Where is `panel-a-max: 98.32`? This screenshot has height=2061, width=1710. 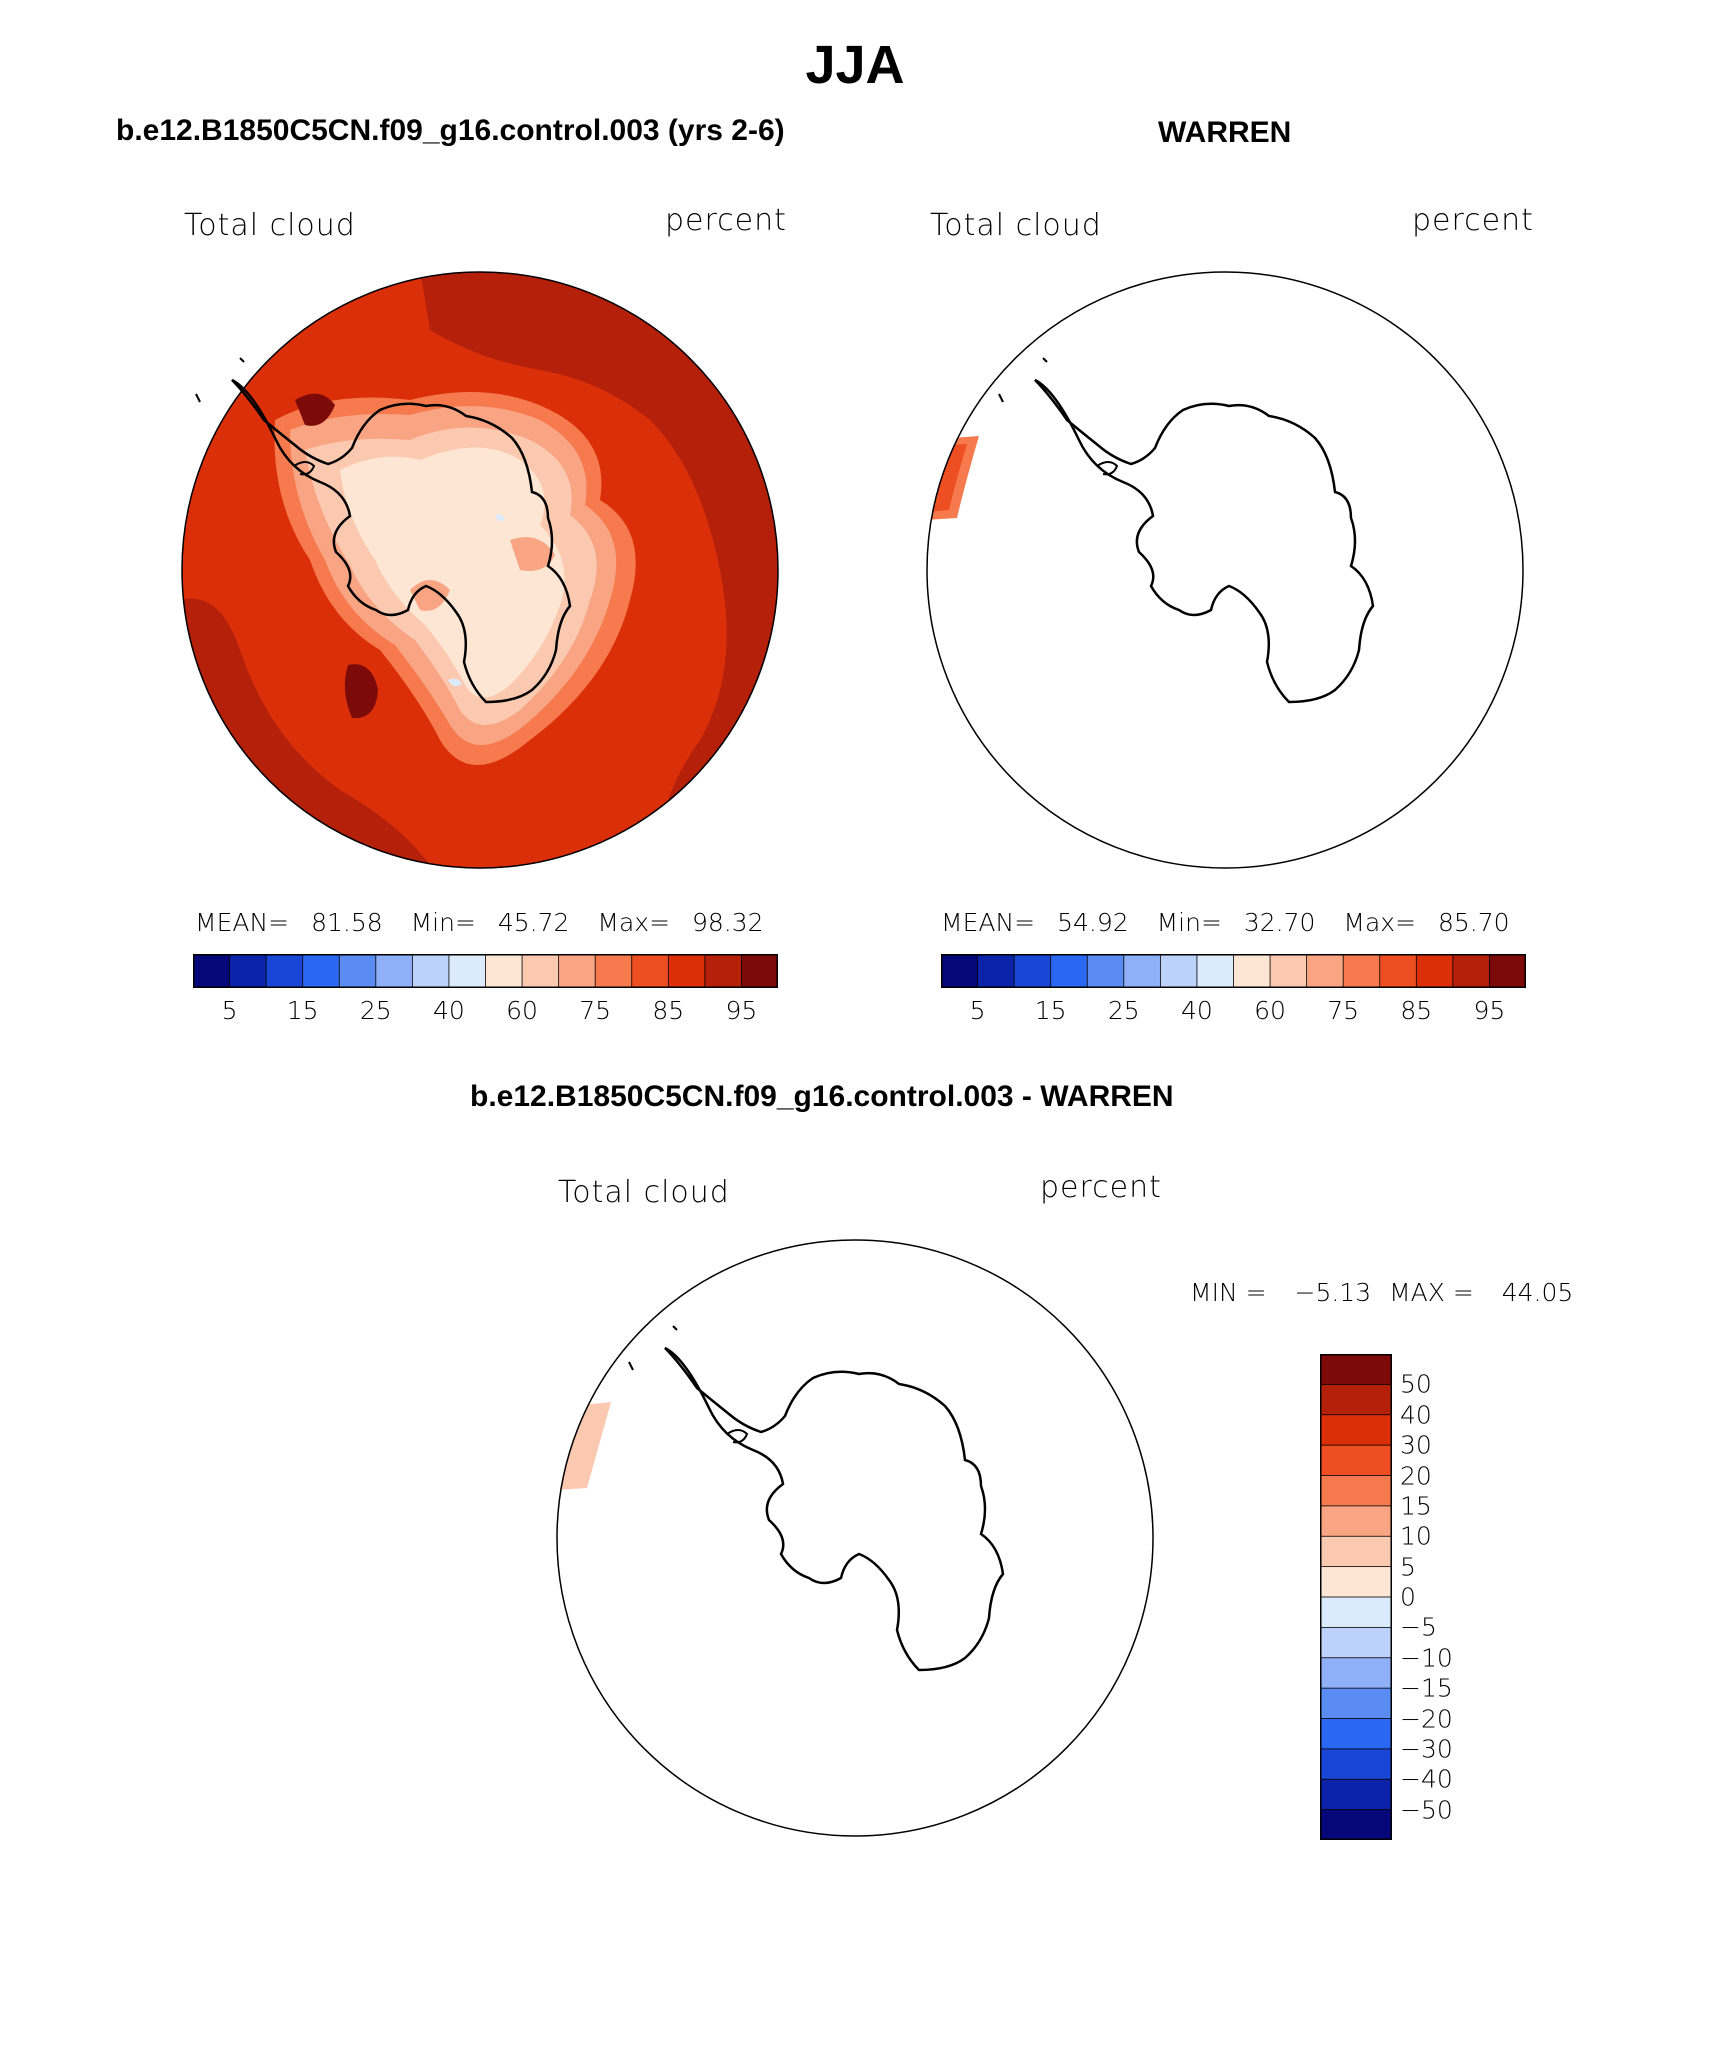 panel-a-max: 98.32 is located at coordinates (728, 922).